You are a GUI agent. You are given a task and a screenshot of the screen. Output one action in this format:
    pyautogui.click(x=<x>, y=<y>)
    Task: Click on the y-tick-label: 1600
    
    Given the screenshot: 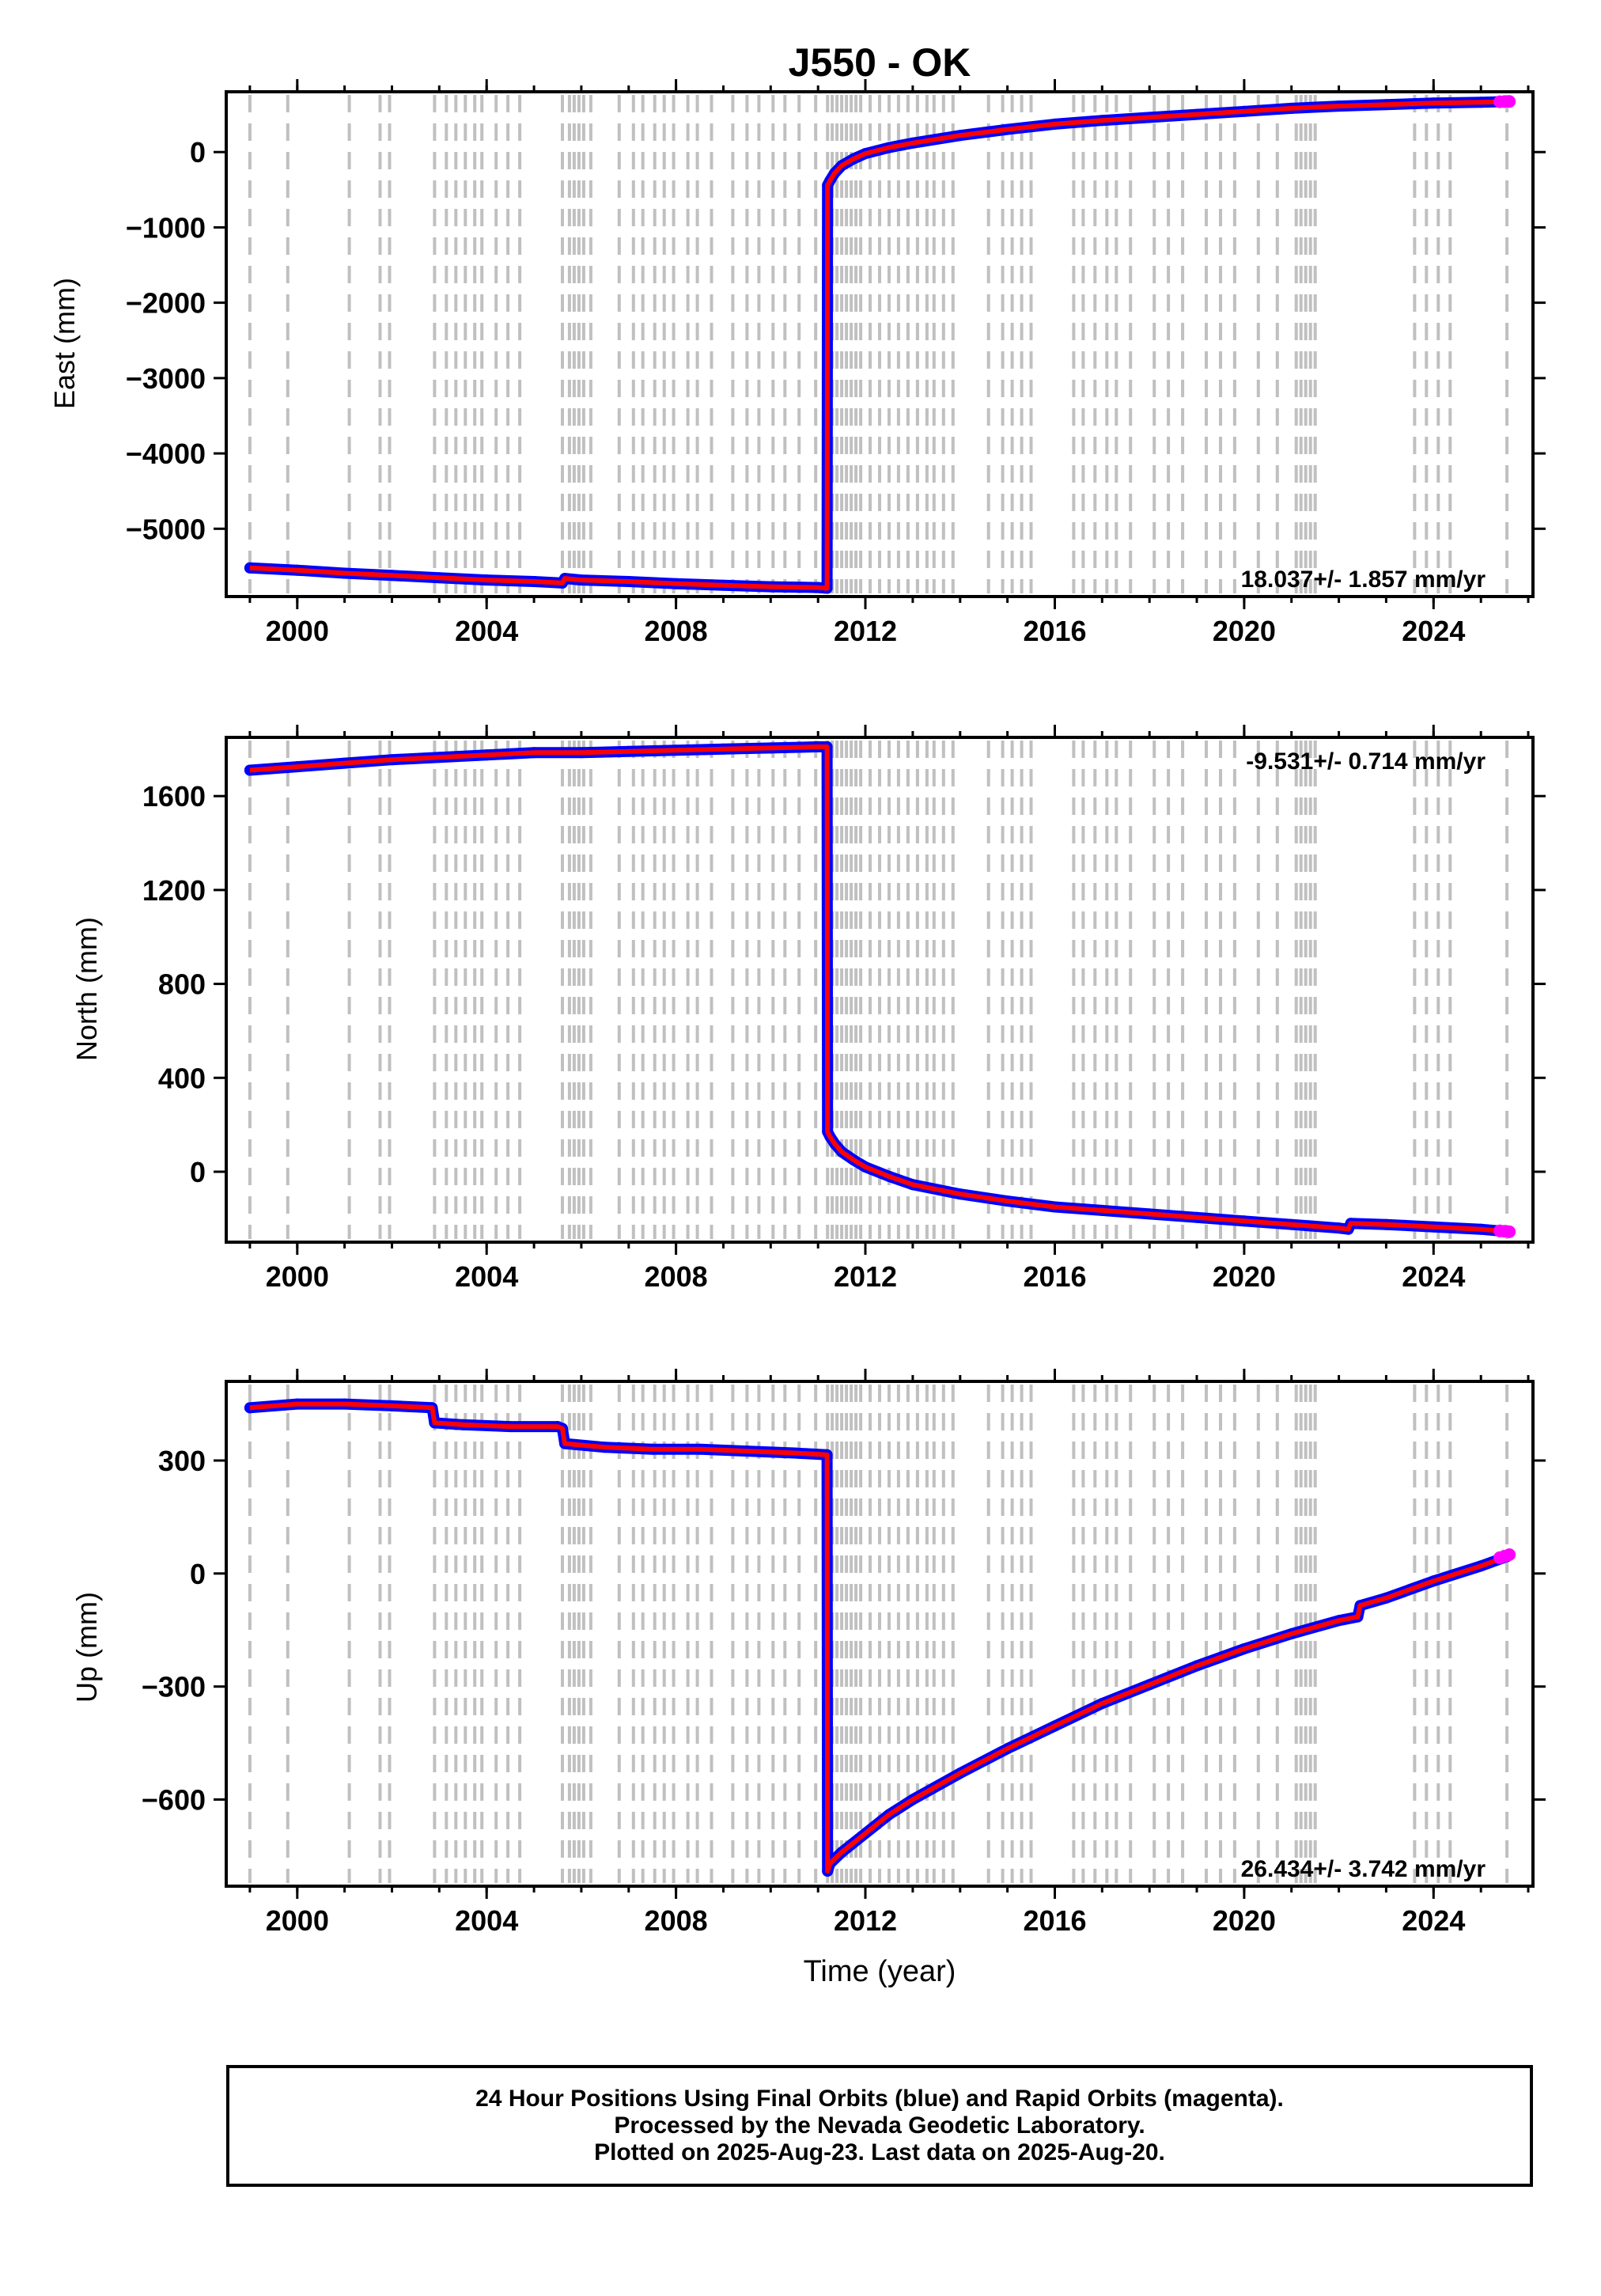 What is the action you would take?
    pyautogui.click(x=174, y=796)
    